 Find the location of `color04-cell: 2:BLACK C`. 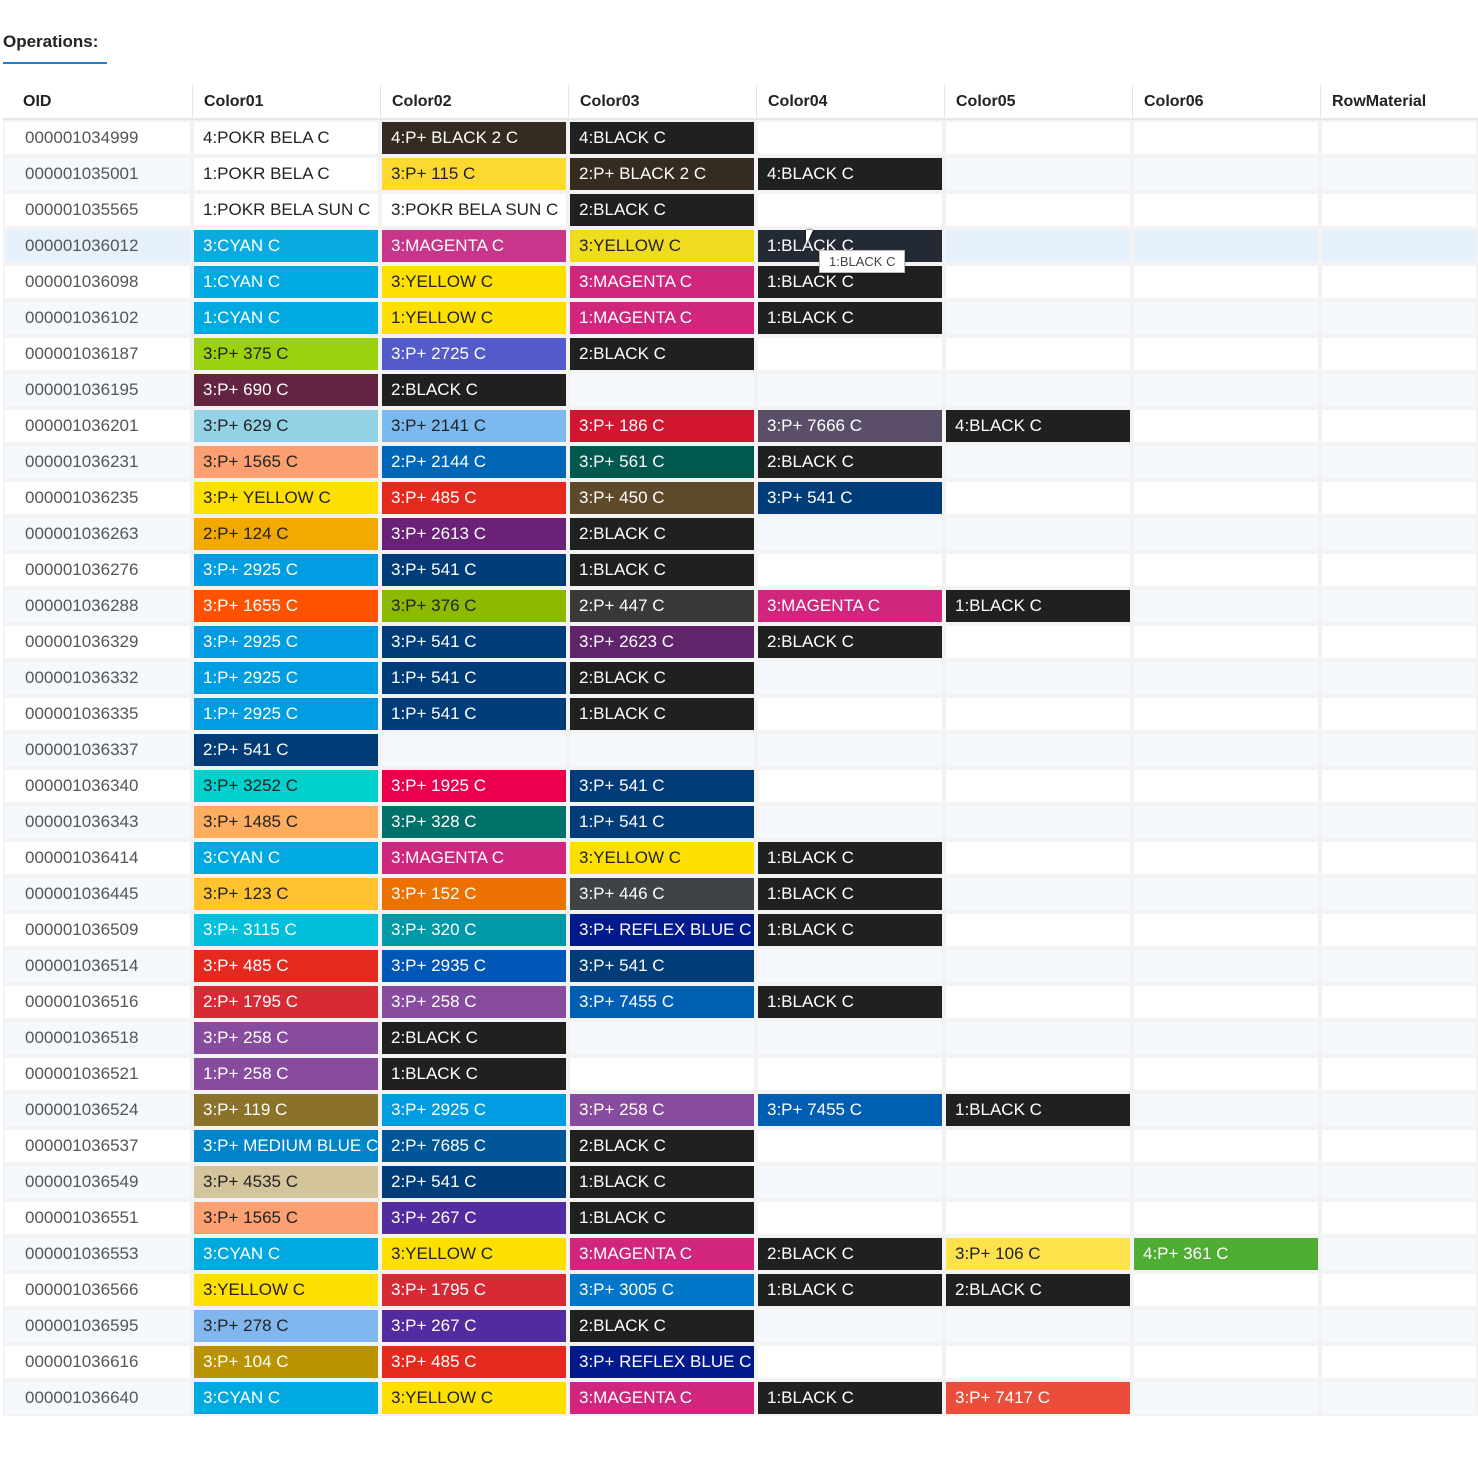

color04-cell: 2:BLACK C is located at coordinates (850, 642).